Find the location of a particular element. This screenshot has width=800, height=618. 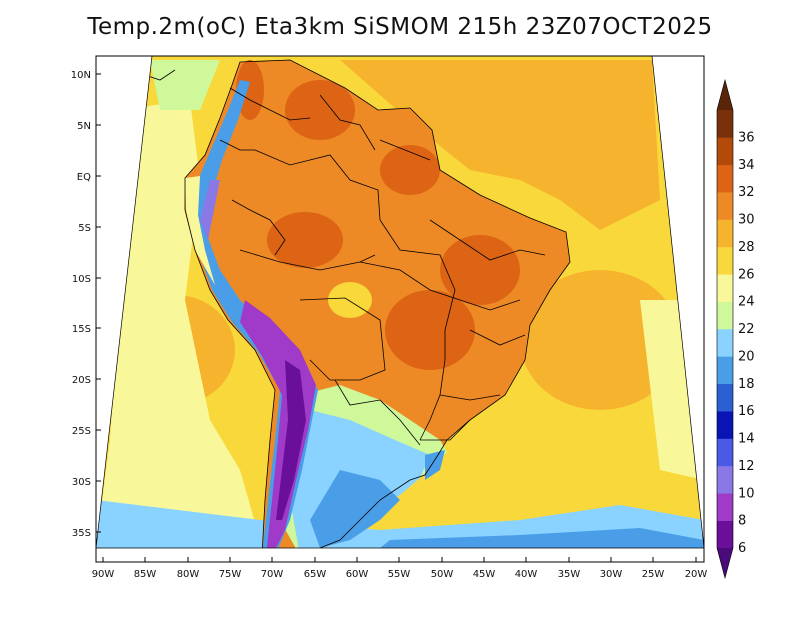

colorbar-tick-label: 6 is located at coordinates (742, 548).